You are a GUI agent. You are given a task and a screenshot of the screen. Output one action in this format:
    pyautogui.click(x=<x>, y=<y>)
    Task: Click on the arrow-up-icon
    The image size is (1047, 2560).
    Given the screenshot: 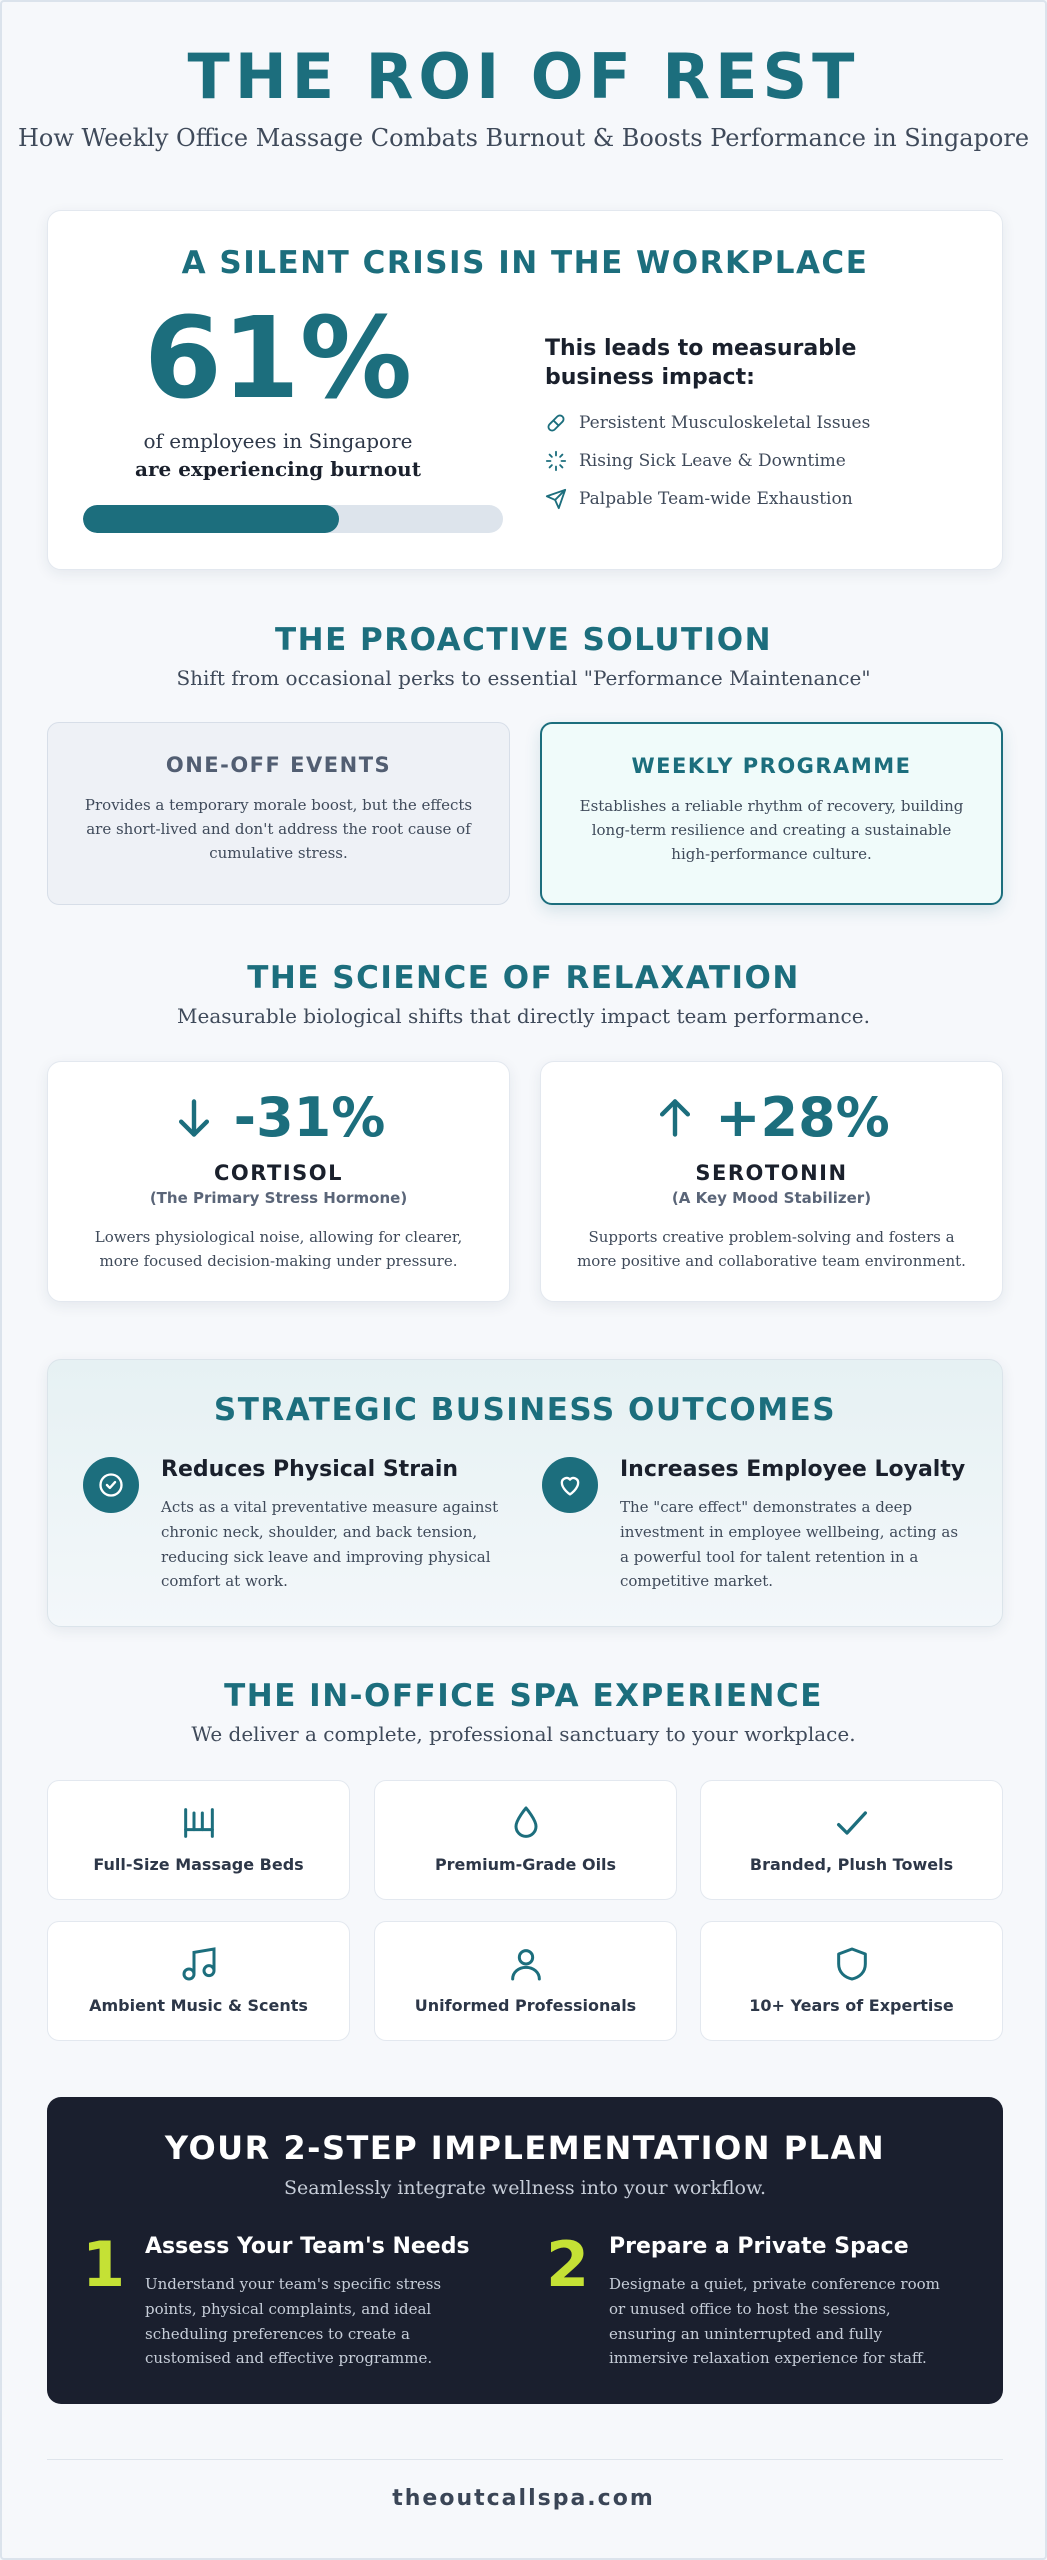 What is the action you would take?
    pyautogui.click(x=675, y=1118)
    